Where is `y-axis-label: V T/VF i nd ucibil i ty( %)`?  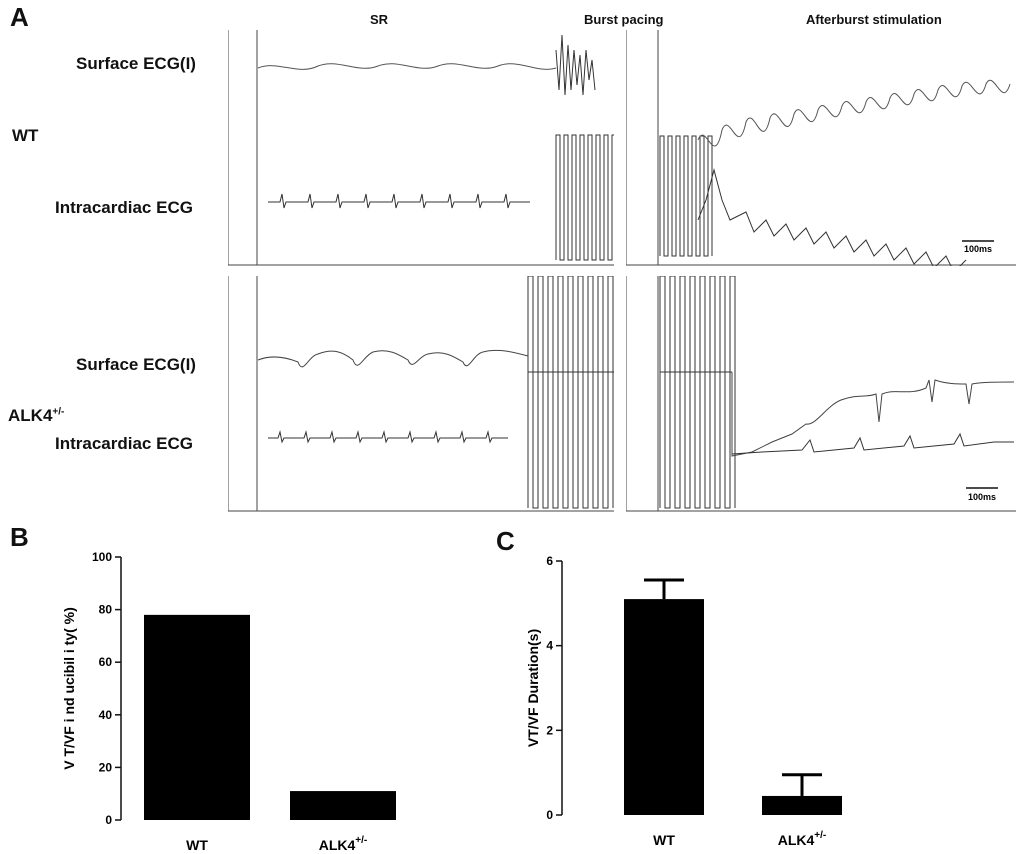 y-axis-label: V T/VF i nd ucibil i ty( %) is located at coordinates (69, 688).